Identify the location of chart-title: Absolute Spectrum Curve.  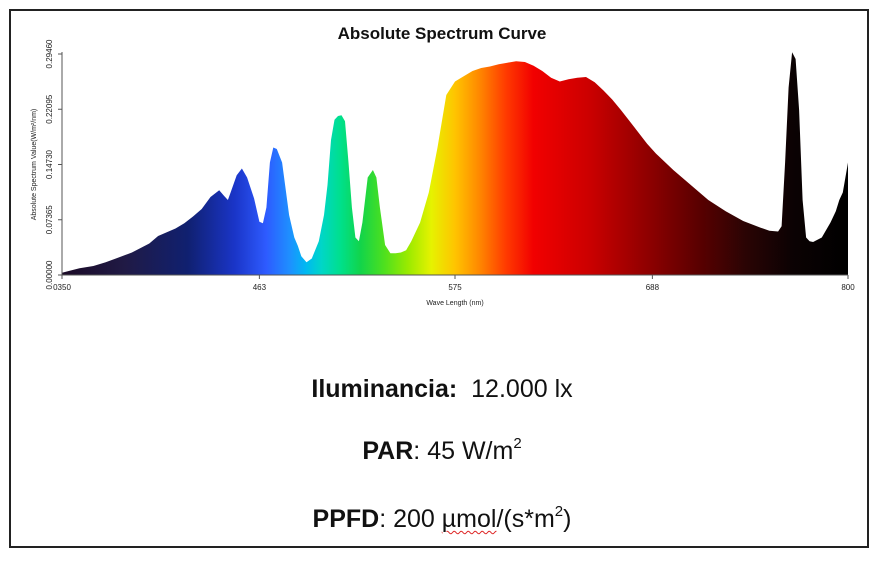
(442, 33).